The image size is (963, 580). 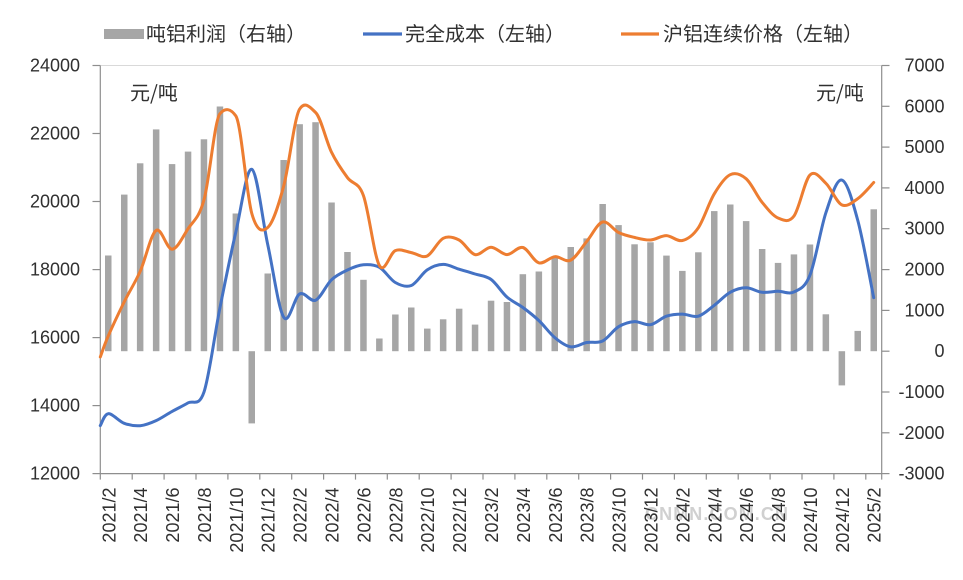 What do you see at coordinates (556, 515) in the screenshot?
I see `svg-text: 2023/6` at bounding box center [556, 515].